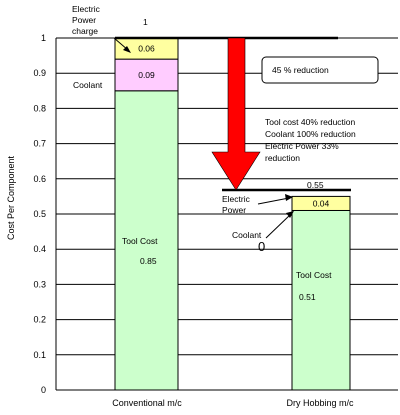  Describe the element at coordinates (140, 241) in the screenshot. I see `bar1-tool-label: Tool Cost` at that location.